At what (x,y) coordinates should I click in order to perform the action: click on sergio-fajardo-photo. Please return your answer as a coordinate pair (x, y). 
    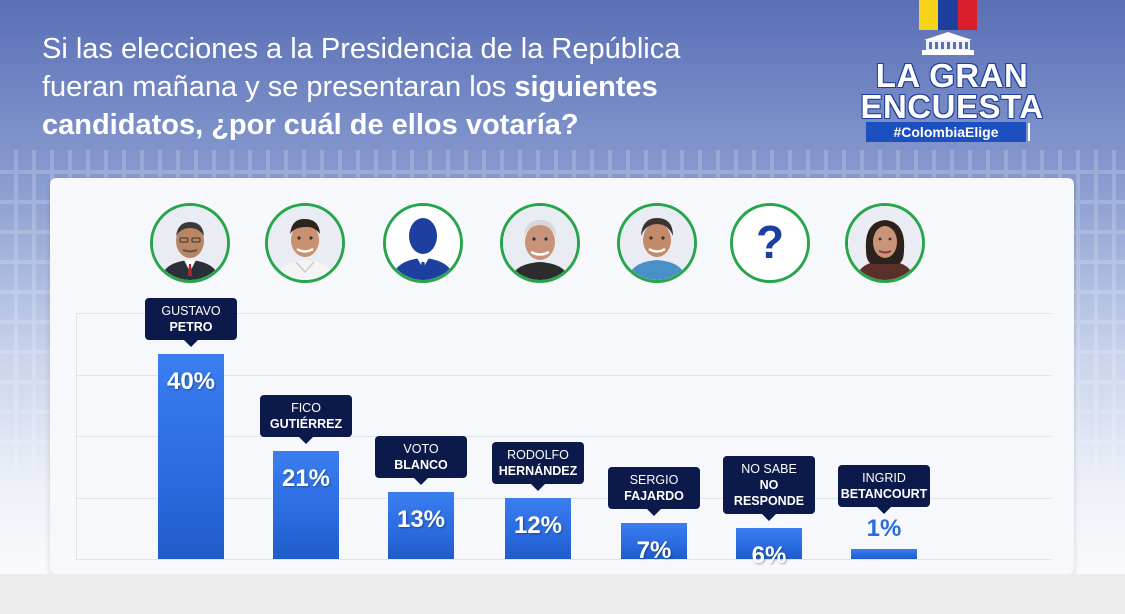
    Looking at the image, I should click on (657, 243).